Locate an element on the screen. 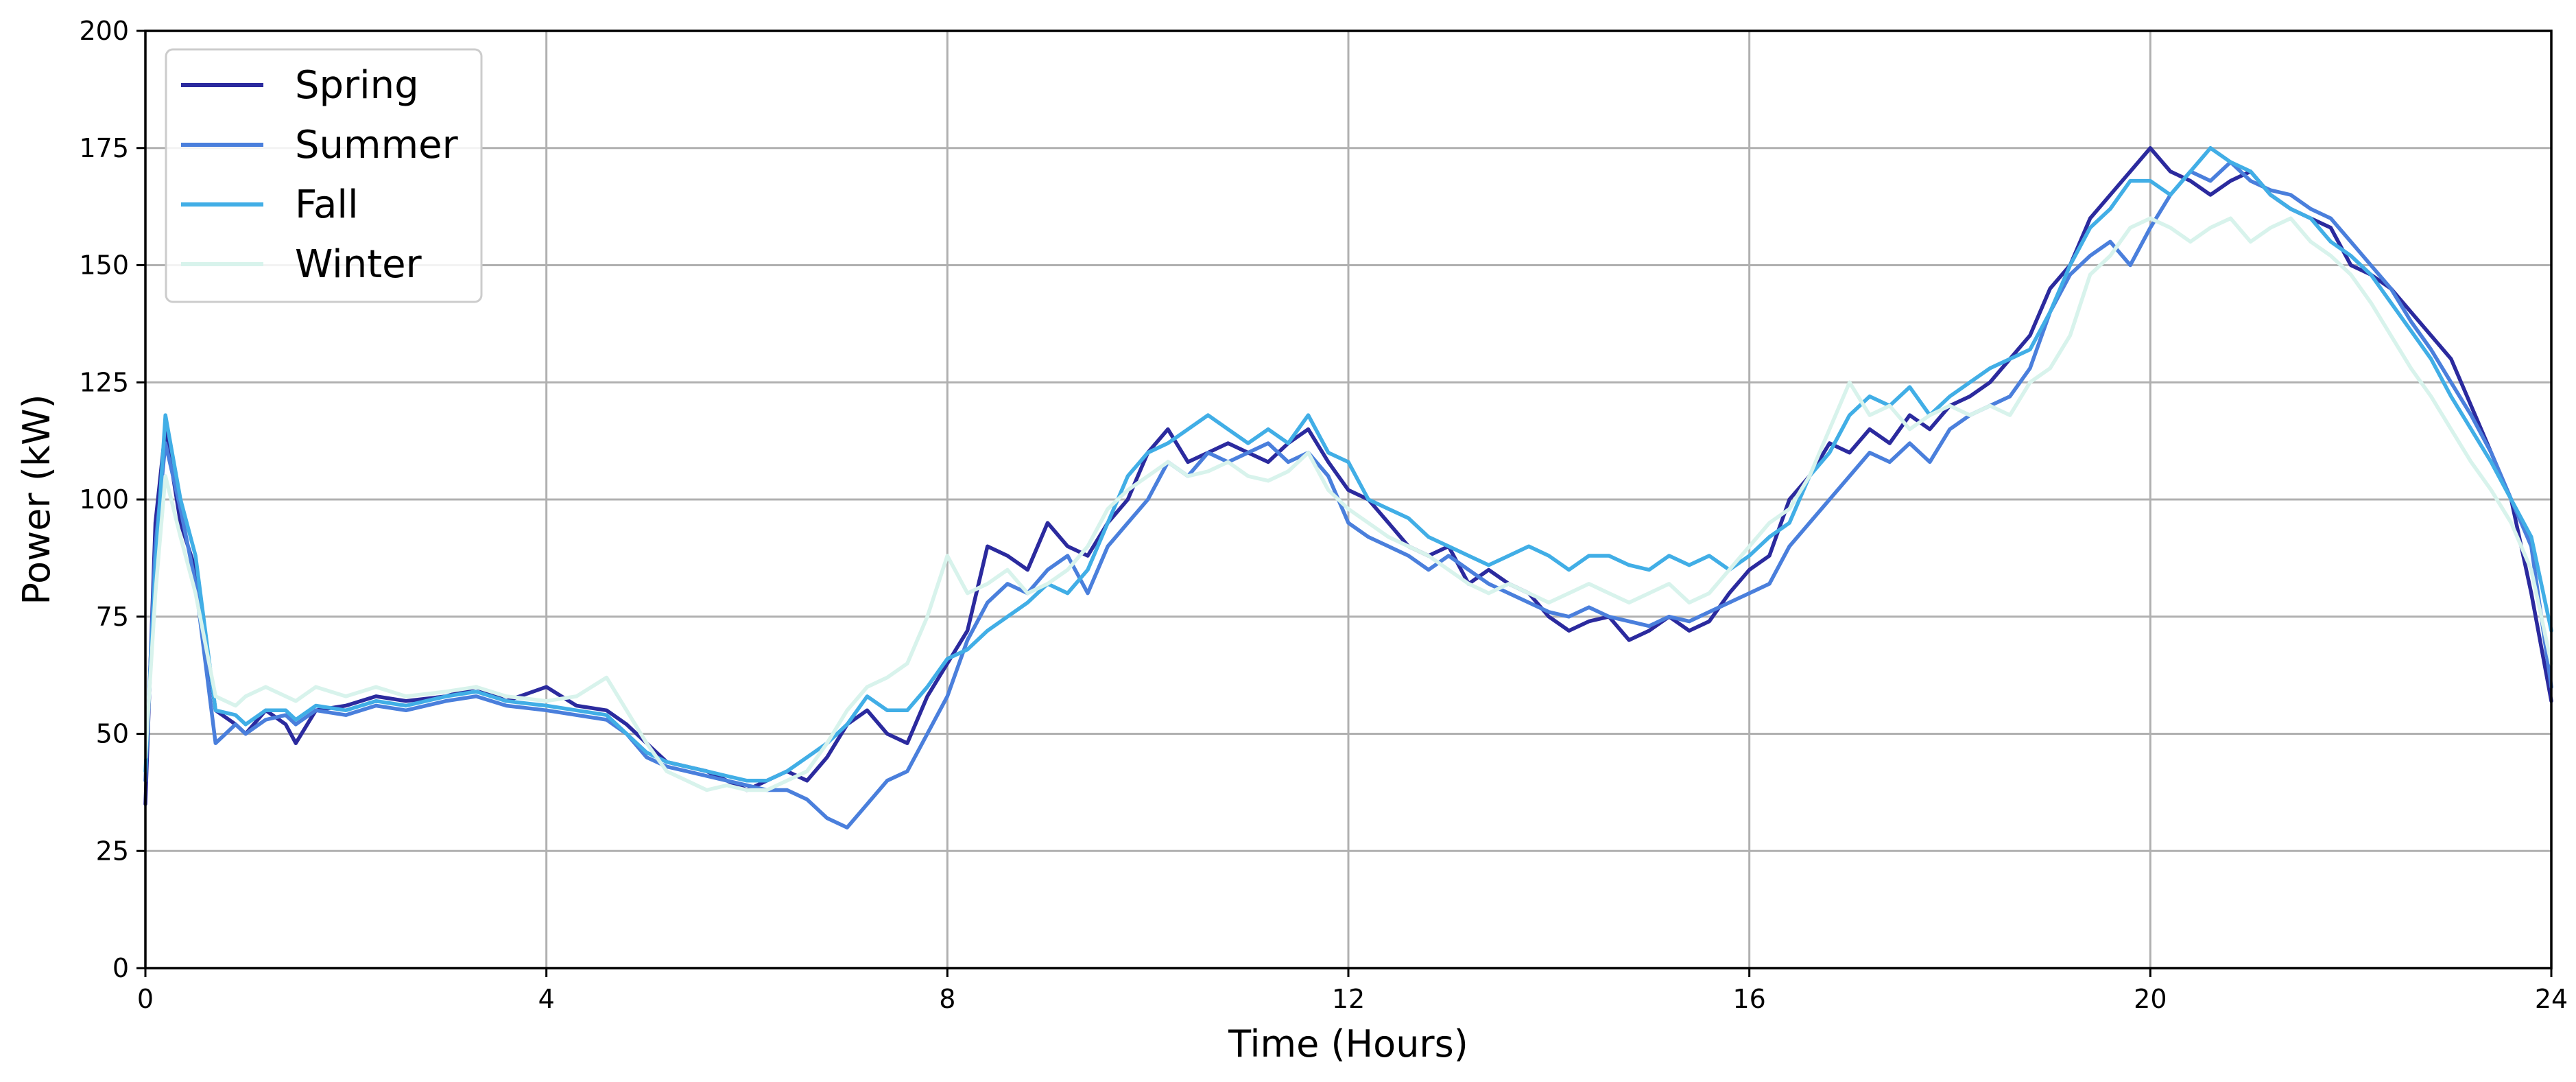 The image size is (2576, 1082). x-axis: 0 4 8 12 16 20 24 is located at coordinates (1352, 991).